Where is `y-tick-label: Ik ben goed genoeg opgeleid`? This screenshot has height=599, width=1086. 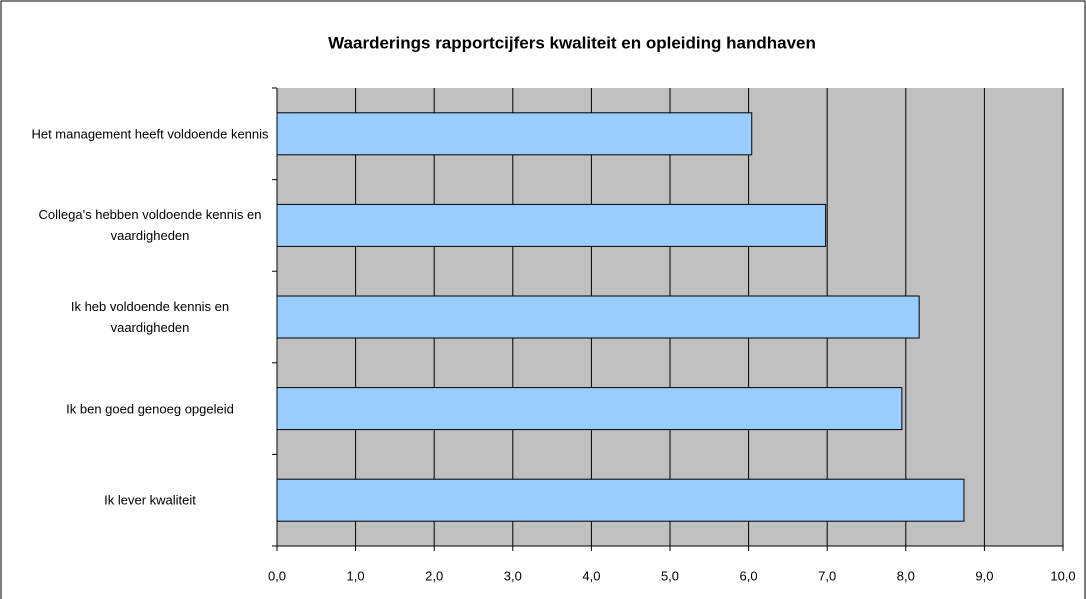
y-tick-label: Ik ben goed genoeg opgeleid is located at coordinates (150, 409).